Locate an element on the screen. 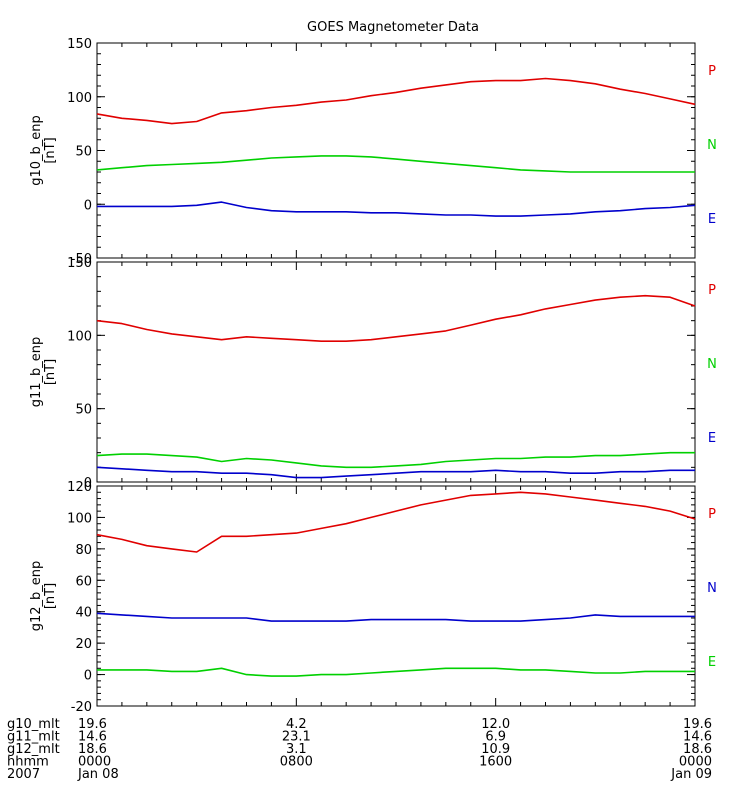 This screenshot has width=750, height=800. table-row-label: 2007 is located at coordinates (23, 774).